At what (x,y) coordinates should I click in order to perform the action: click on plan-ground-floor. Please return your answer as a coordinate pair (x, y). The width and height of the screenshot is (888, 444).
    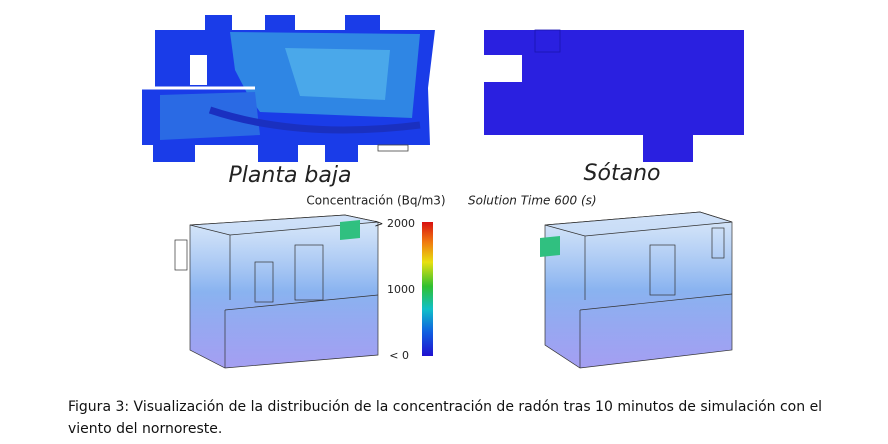
    Looking at the image, I should click on (288, 88).